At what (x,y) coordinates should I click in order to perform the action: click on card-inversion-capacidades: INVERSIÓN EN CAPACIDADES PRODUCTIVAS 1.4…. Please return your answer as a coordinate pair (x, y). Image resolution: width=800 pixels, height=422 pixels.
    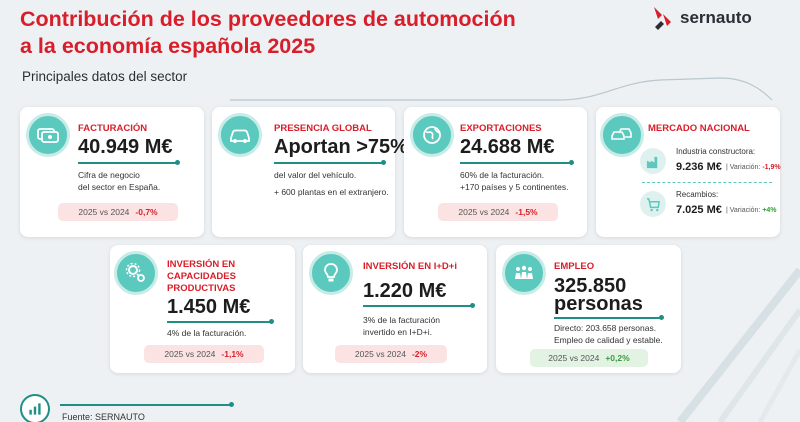
    Looking at the image, I should click on (202, 309).